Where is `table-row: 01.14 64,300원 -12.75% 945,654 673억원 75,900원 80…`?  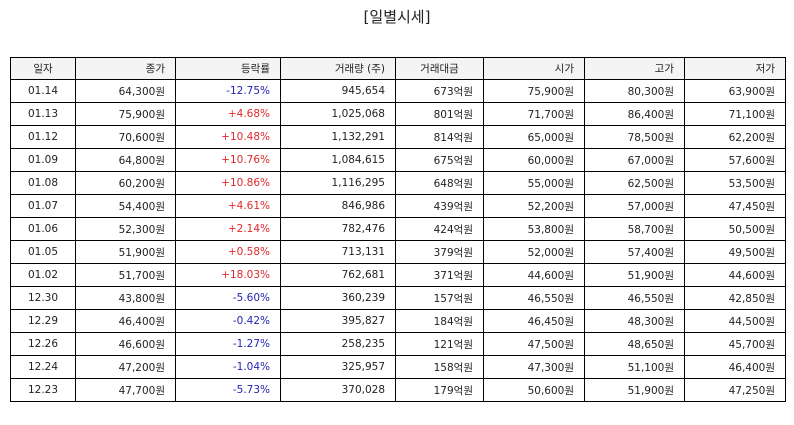
table-row: 01.14 64,300원 -12.75% 945,654 673억원 75,900원 80… is located at coordinates (398, 91).